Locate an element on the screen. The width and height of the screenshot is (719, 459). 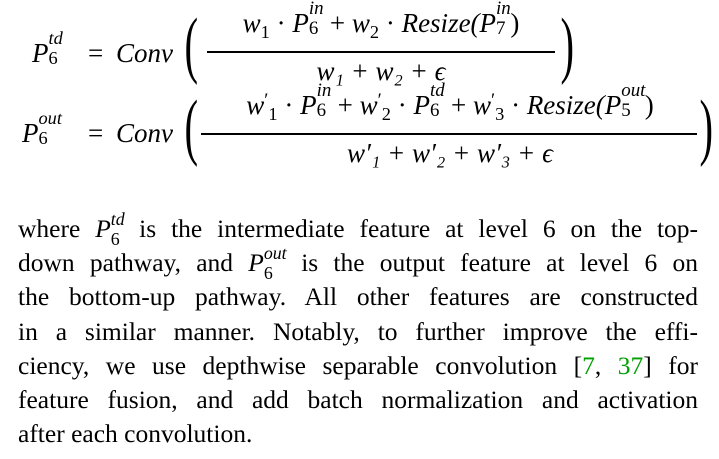
eq1-lhs: Ptdtd6 is located at coordinates (47, 48).